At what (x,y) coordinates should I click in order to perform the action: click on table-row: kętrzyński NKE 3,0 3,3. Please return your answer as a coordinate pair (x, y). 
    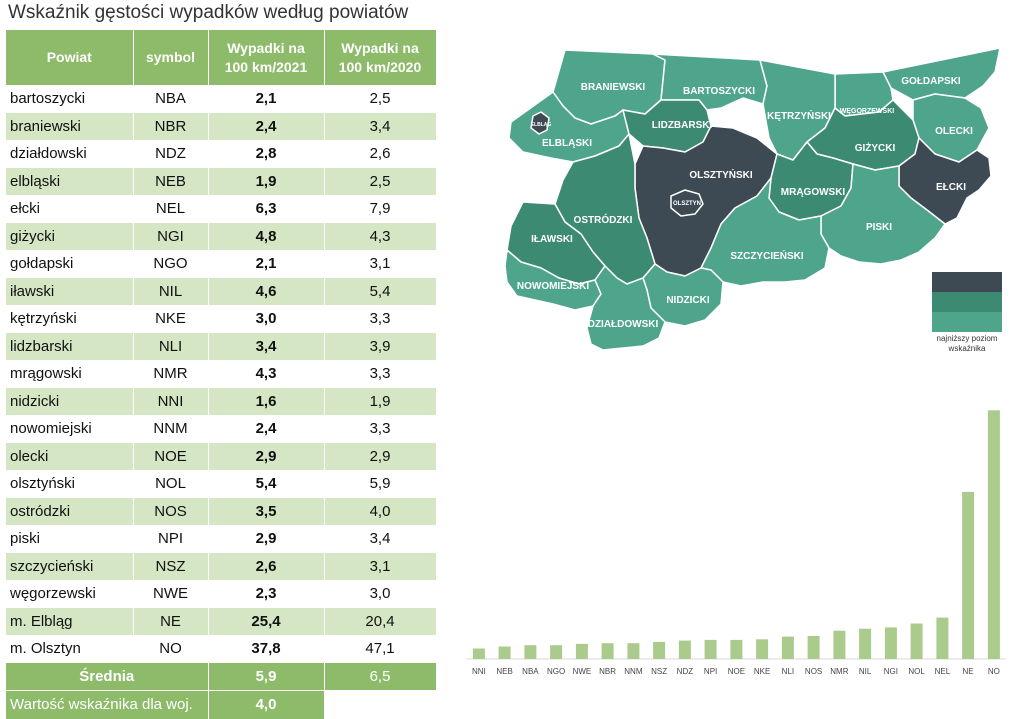
    Looking at the image, I should click on (221, 319).